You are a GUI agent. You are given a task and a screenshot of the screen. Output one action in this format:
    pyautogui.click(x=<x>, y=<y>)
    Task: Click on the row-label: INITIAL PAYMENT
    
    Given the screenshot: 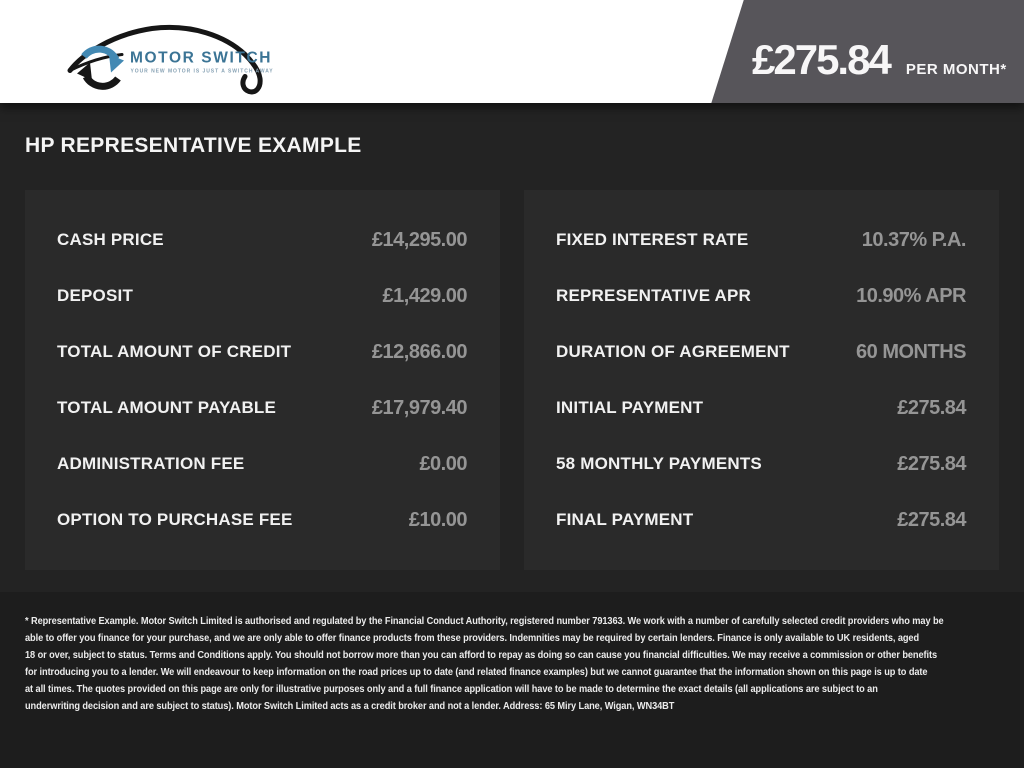 What is the action you would take?
    pyautogui.click(x=630, y=407)
    